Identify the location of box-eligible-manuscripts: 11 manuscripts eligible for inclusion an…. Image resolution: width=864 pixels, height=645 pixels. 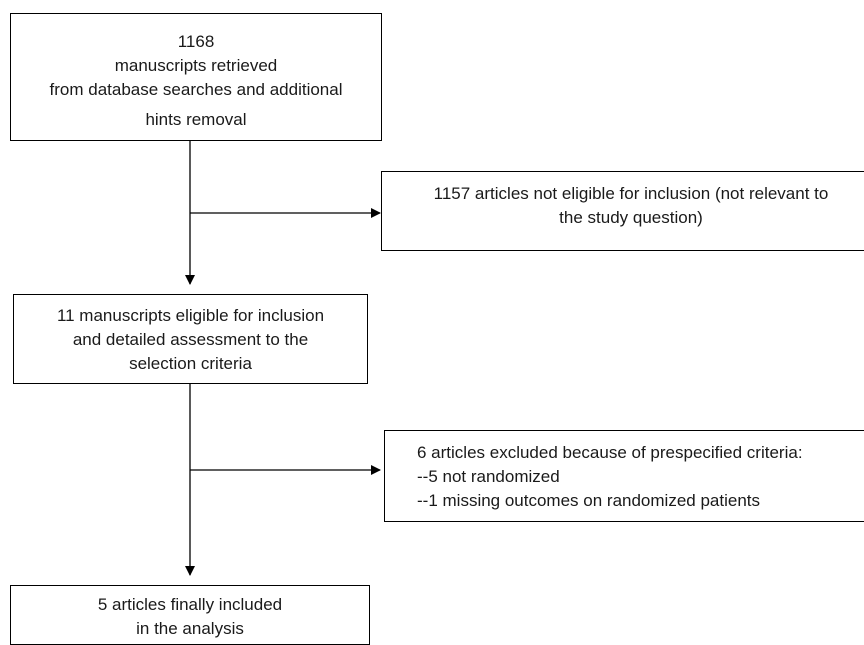
(190, 339).